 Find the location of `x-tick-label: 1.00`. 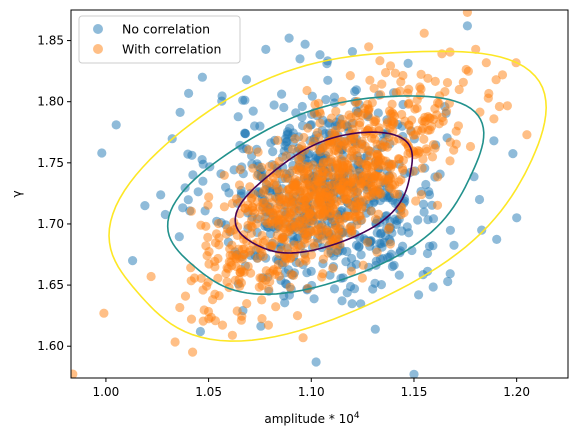

x-tick-label: 1.00 is located at coordinates (106, 392).